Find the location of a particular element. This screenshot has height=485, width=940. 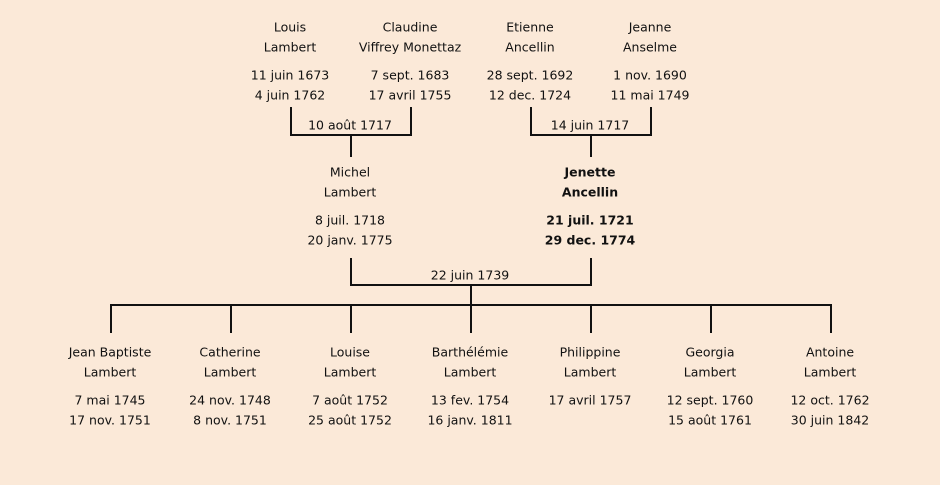

person-first-name: Catherine is located at coordinates (230, 352).